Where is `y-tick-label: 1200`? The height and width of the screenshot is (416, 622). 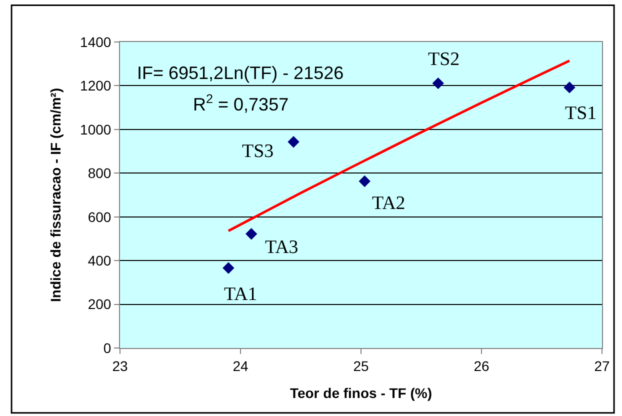
y-tick-label: 1200 is located at coordinates (96, 86).